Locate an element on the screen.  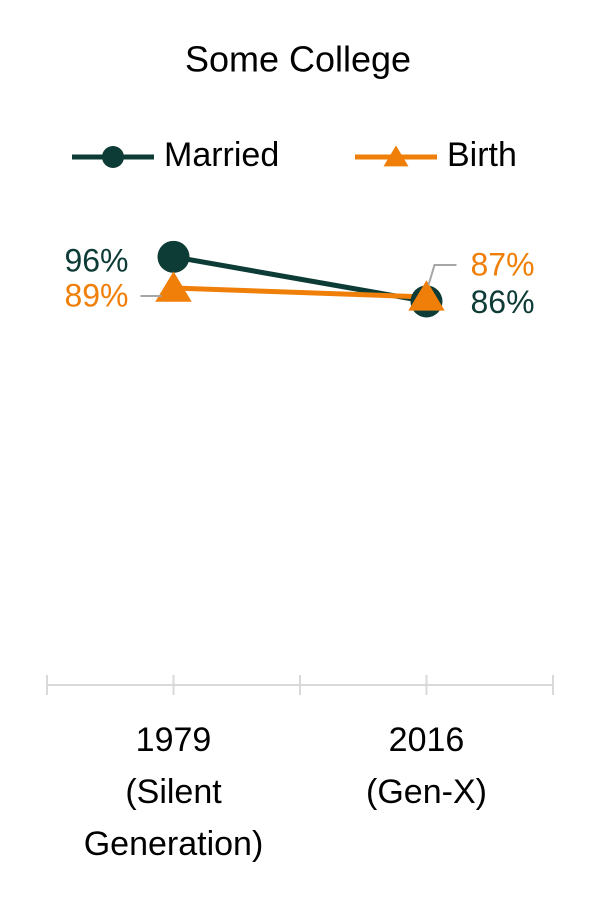
legend-label: Married is located at coordinates (221, 155).